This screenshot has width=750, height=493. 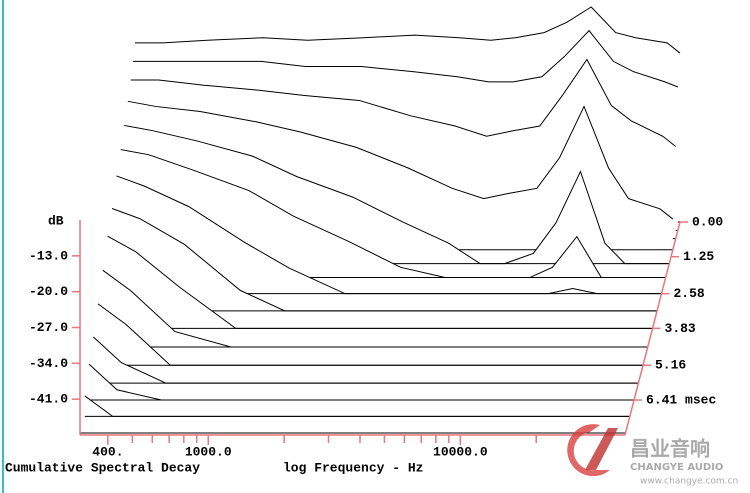 What do you see at coordinates (107, 451) in the screenshot?
I see `x-tick-label: 400.` at bounding box center [107, 451].